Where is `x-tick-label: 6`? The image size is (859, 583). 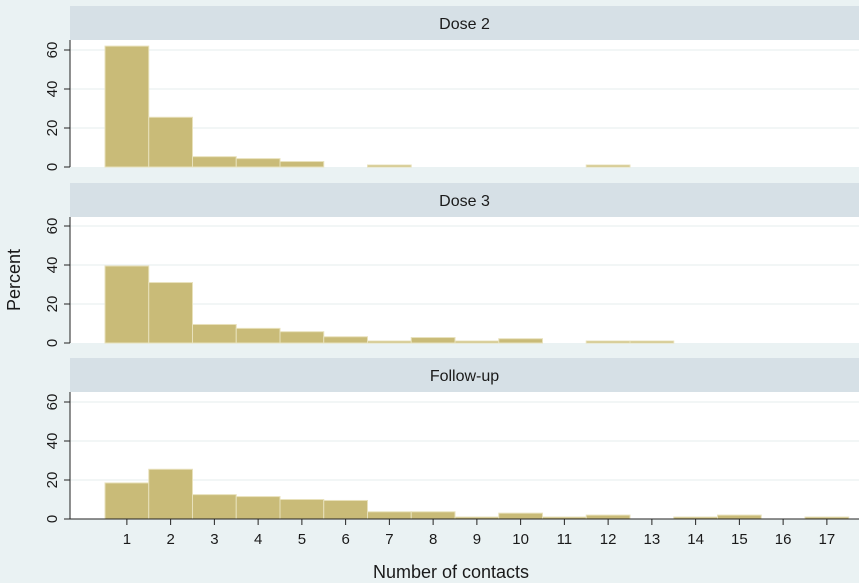 x-tick-label: 6 is located at coordinates (345, 539).